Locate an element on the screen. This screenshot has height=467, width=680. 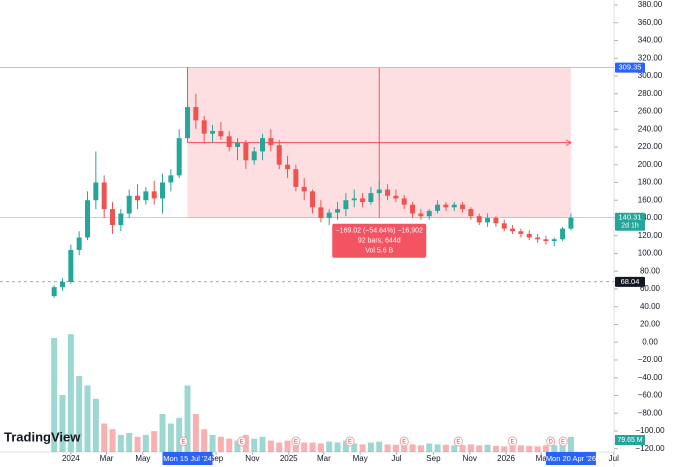
y-tick-label: 100.00 is located at coordinates (650, 253).